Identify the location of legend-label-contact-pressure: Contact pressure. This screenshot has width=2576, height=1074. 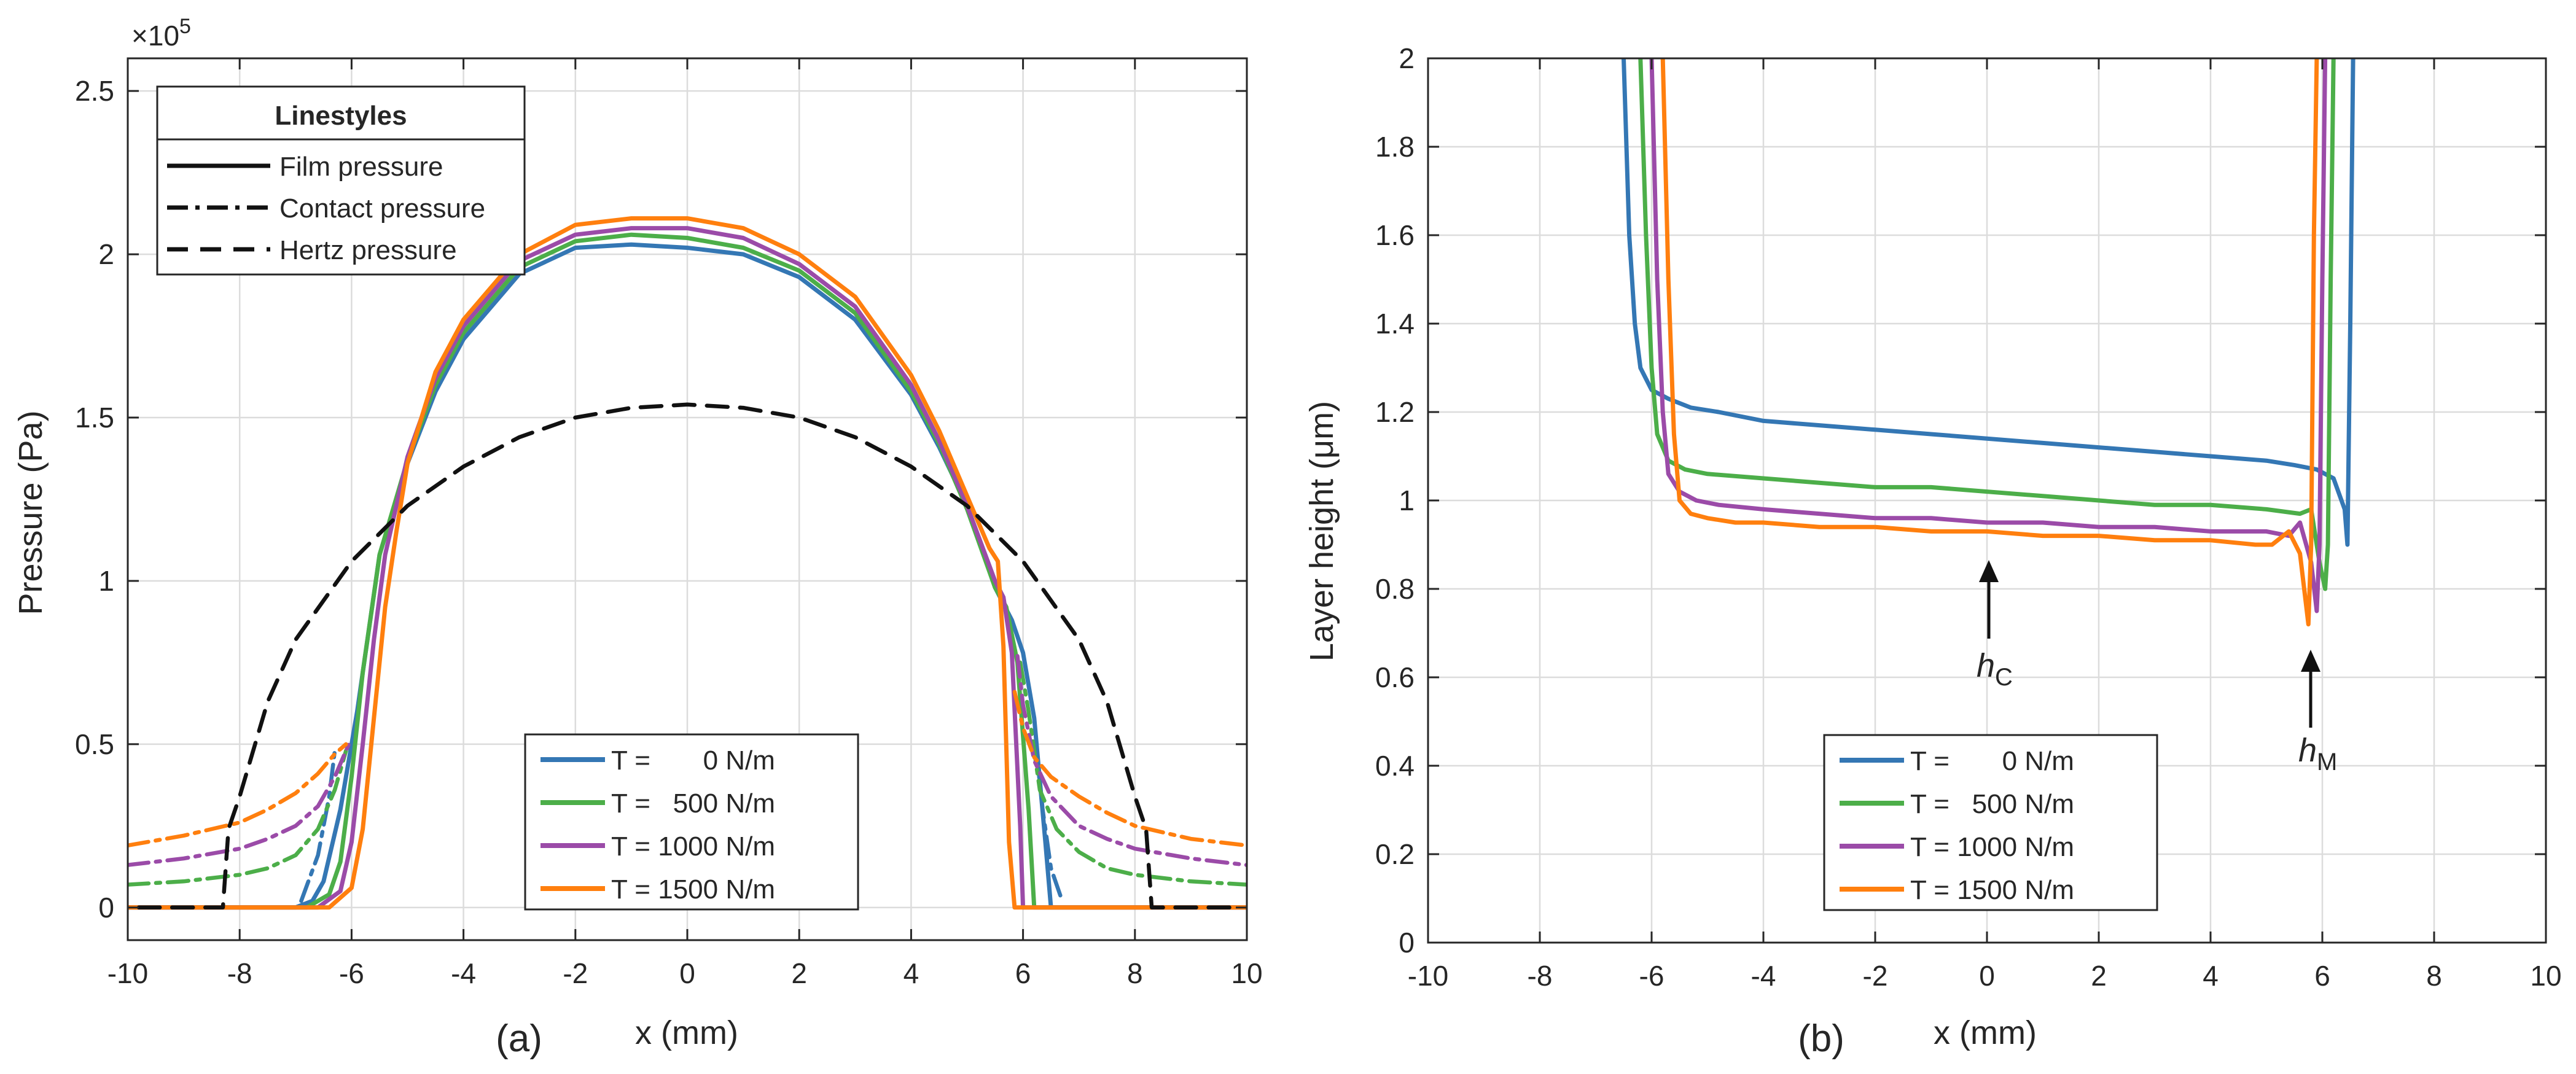
(382, 208).